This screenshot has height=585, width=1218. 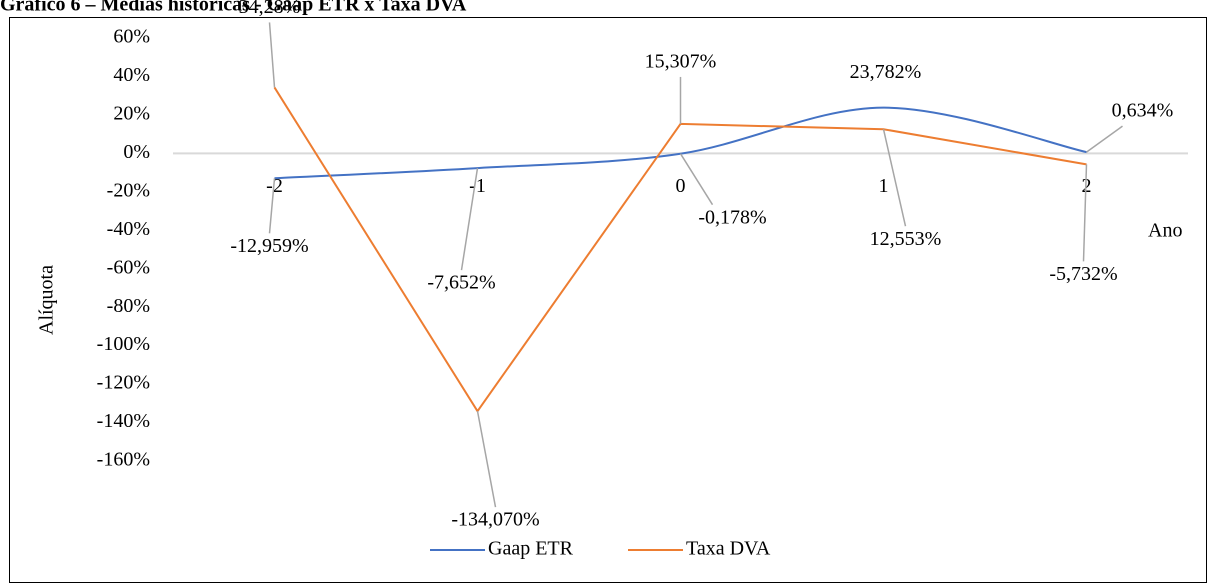 What do you see at coordinates (131, 37) in the screenshot?
I see `y-tick-label: 60%` at bounding box center [131, 37].